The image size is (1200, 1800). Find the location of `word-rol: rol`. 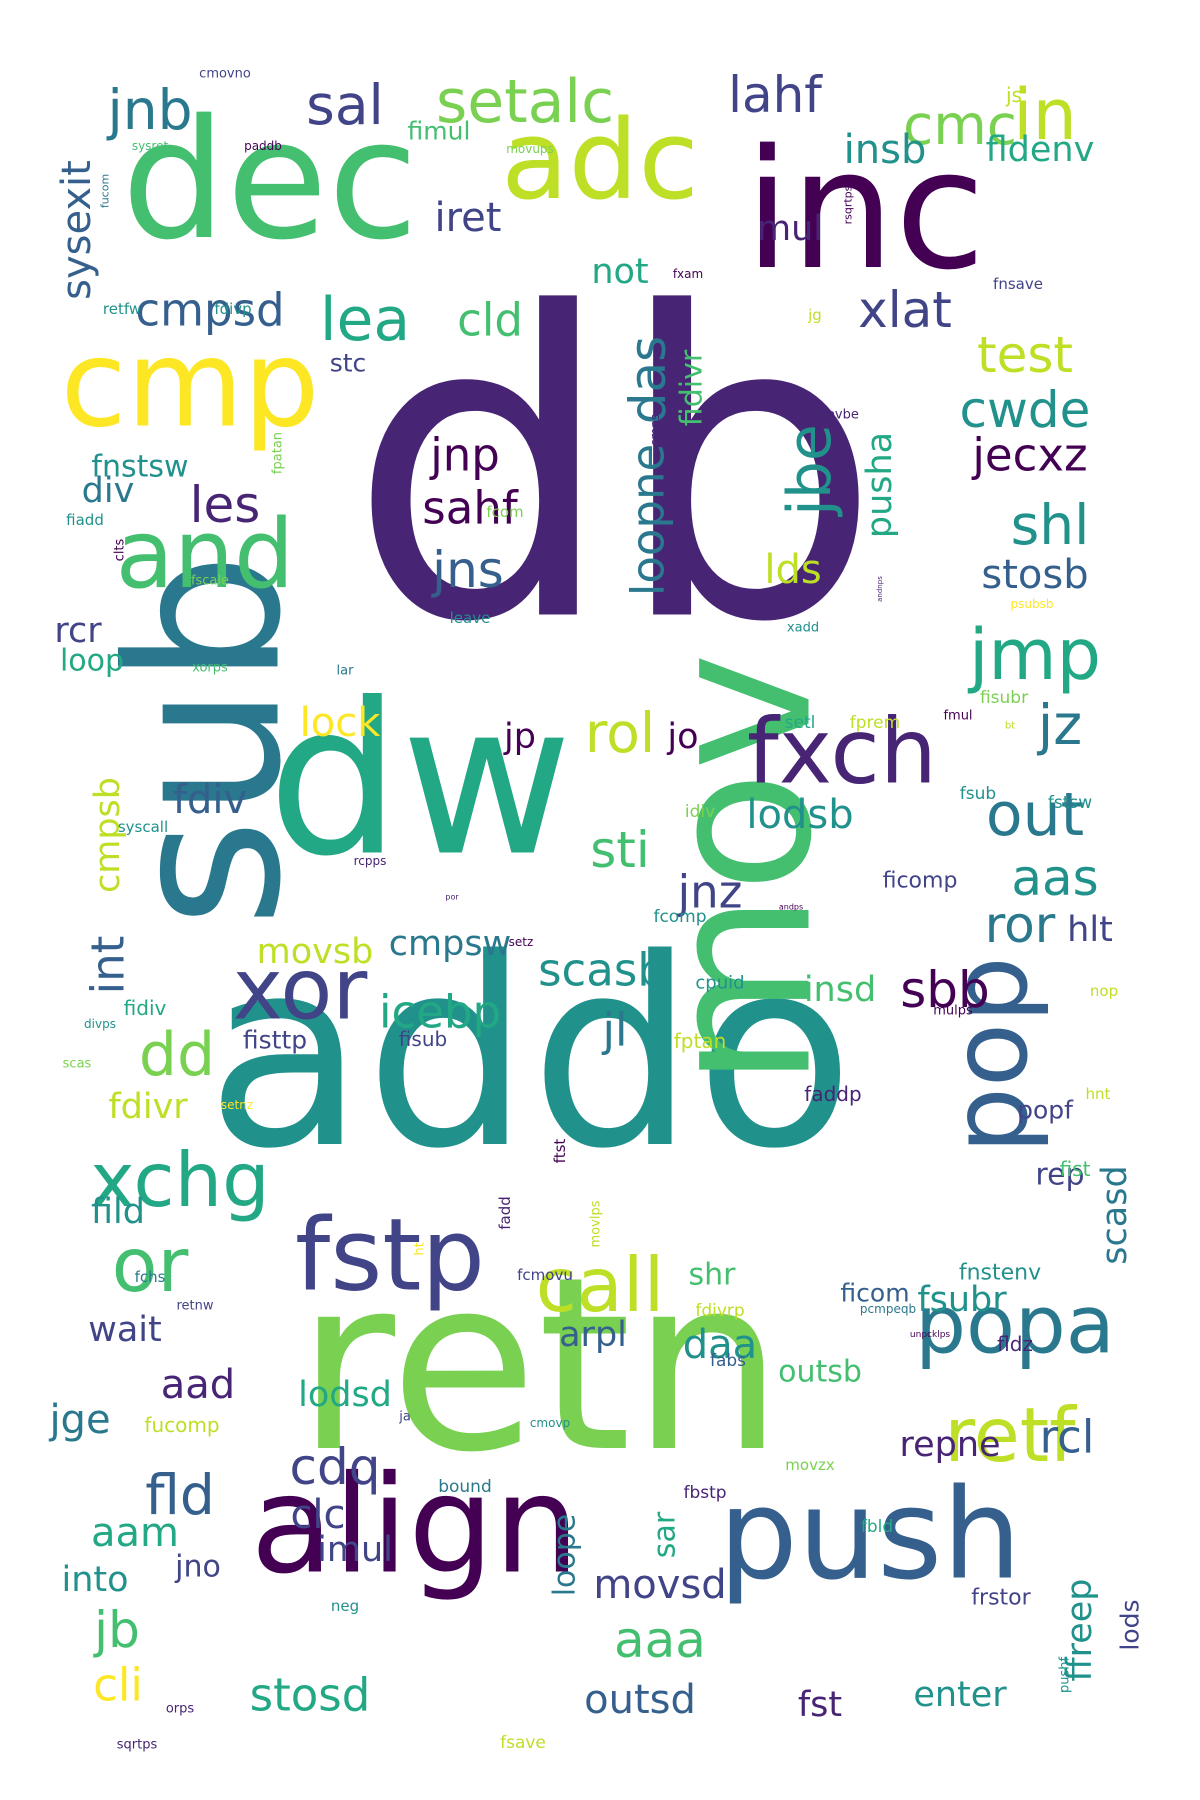

word-rol: rol is located at coordinates (620, 733).